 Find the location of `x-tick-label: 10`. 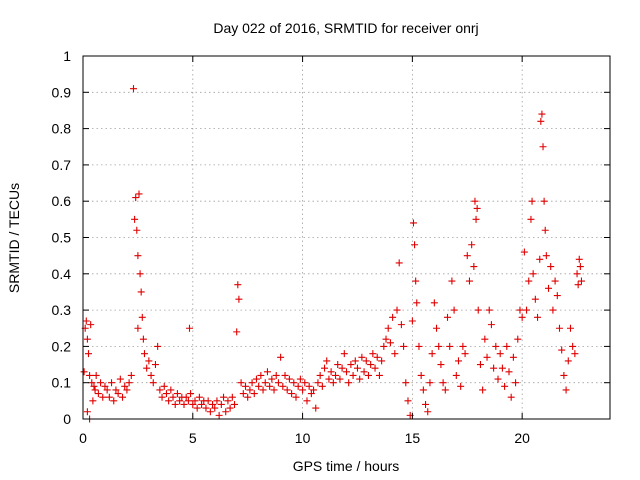

x-tick-label: 10 is located at coordinates (303, 438).